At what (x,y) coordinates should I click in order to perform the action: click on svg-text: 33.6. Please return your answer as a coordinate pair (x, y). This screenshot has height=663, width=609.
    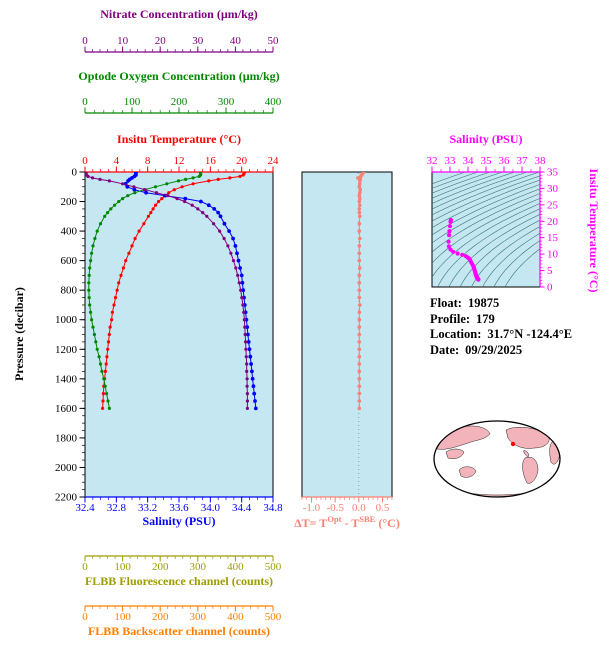
    Looking at the image, I should click on (179, 508).